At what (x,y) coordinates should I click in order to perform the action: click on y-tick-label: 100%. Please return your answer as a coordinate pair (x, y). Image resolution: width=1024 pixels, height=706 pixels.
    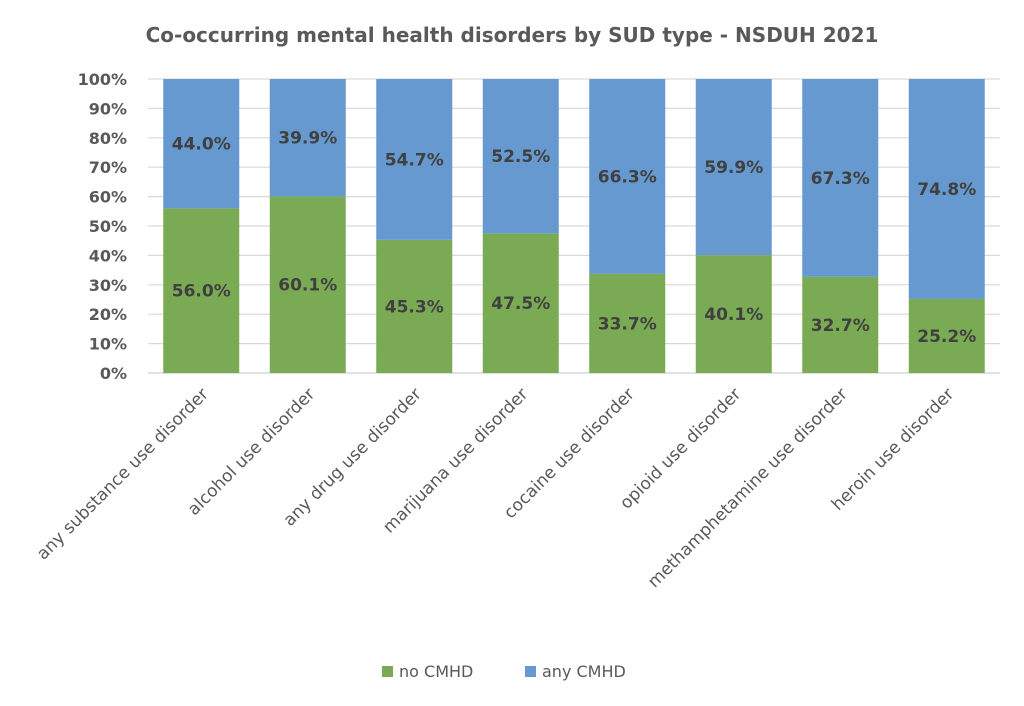
    Looking at the image, I should click on (102, 79).